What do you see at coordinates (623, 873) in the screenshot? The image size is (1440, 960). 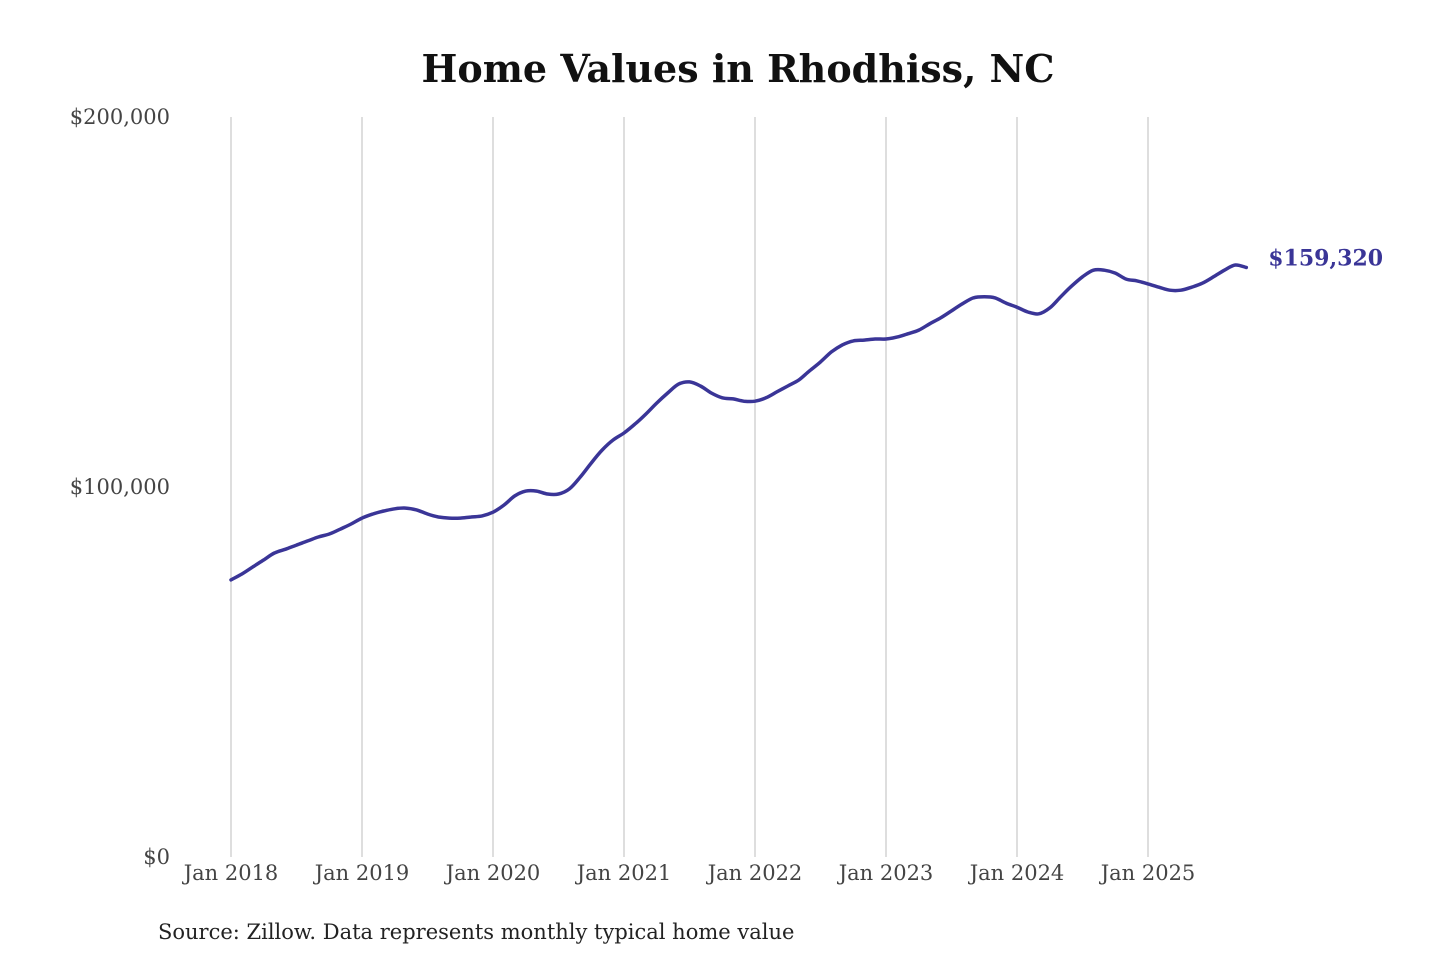 I see `x-tick-label: Jan 2021` at bounding box center [623, 873].